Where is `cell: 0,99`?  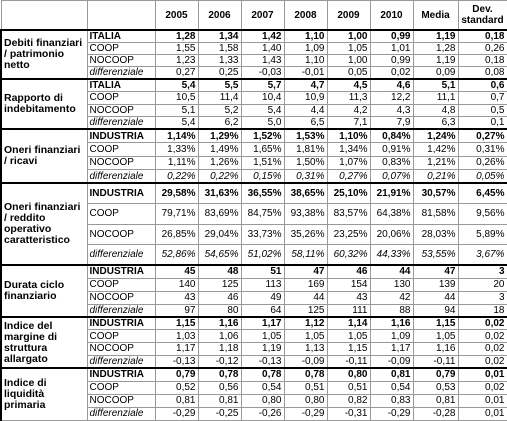 cell: 0,99 is located at coordinates (391, 60).